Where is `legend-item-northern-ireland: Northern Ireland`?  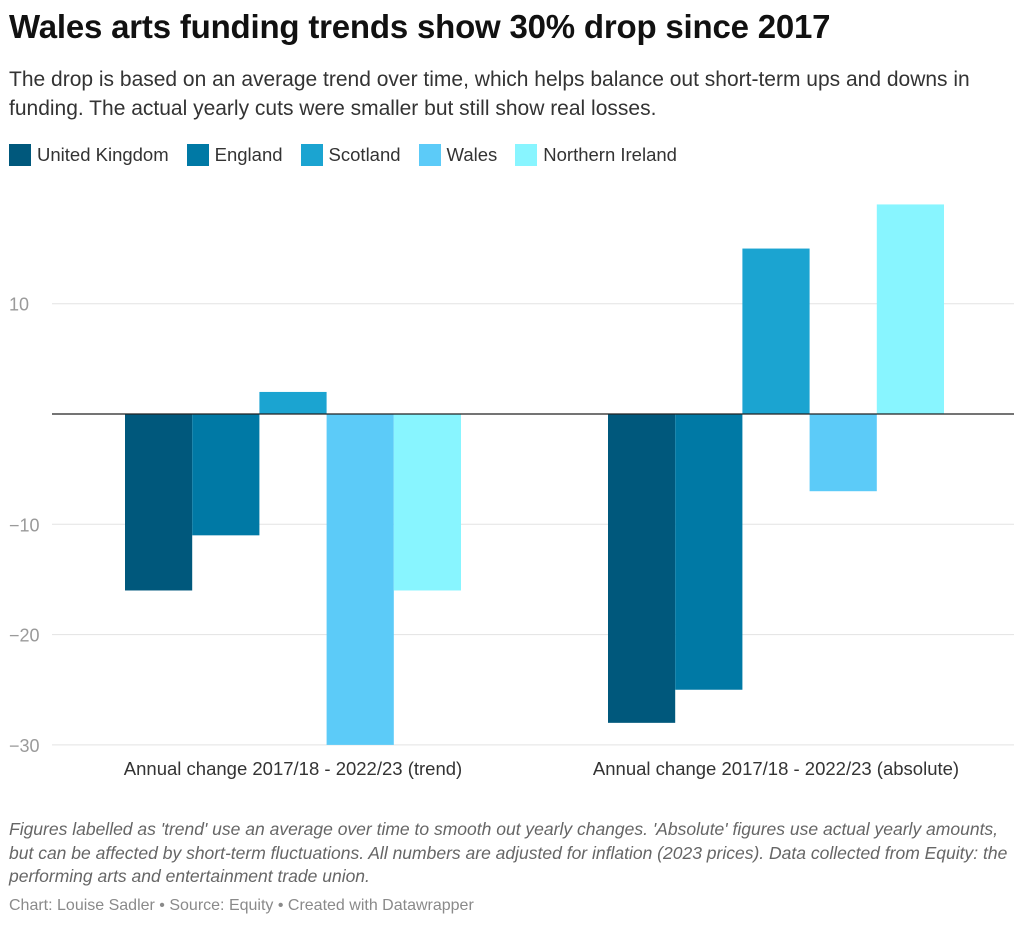 legend-item-northern-ireland: Northern Ireland is located at coordinates (596, 155).